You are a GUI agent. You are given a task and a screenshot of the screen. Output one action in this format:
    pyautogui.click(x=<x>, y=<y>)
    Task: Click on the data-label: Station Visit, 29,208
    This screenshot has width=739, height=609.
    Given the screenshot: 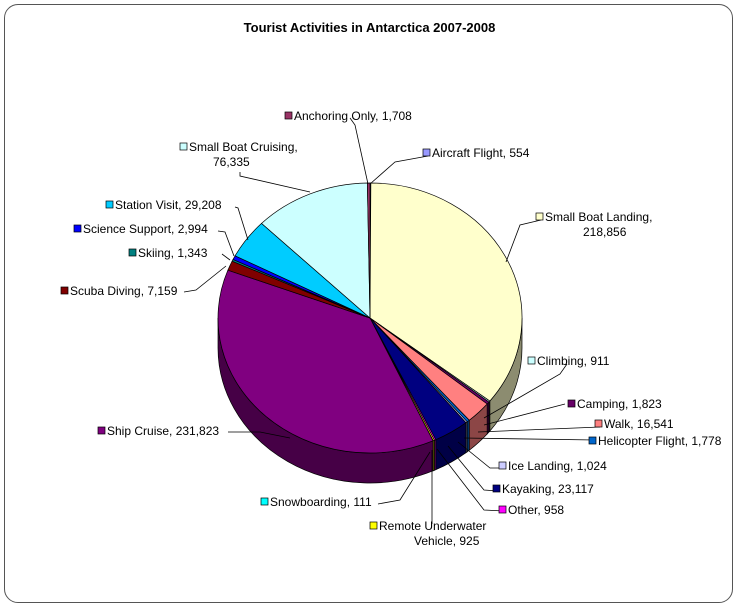 What is the action you would take?
    pyautogui.click(x=168, y=205)
    